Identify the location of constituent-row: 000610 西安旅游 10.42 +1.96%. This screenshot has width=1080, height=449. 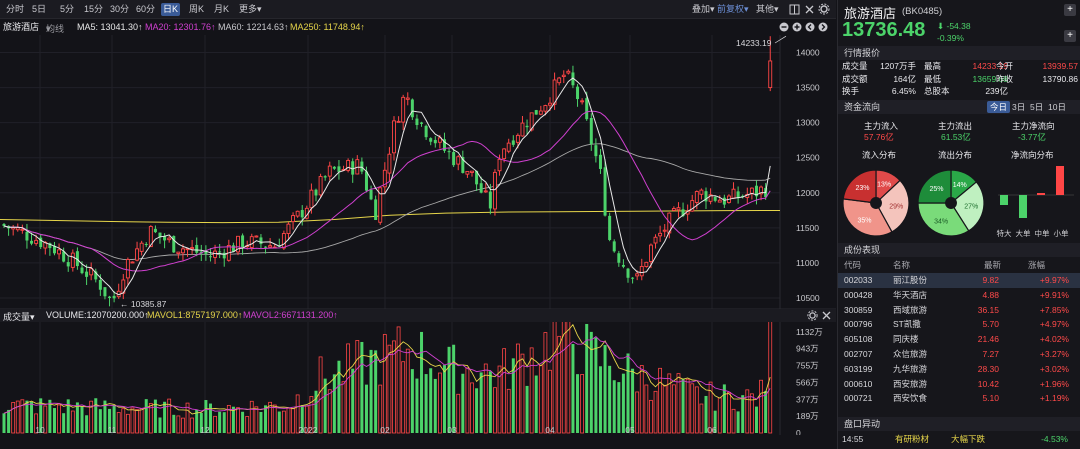
(959, 384).